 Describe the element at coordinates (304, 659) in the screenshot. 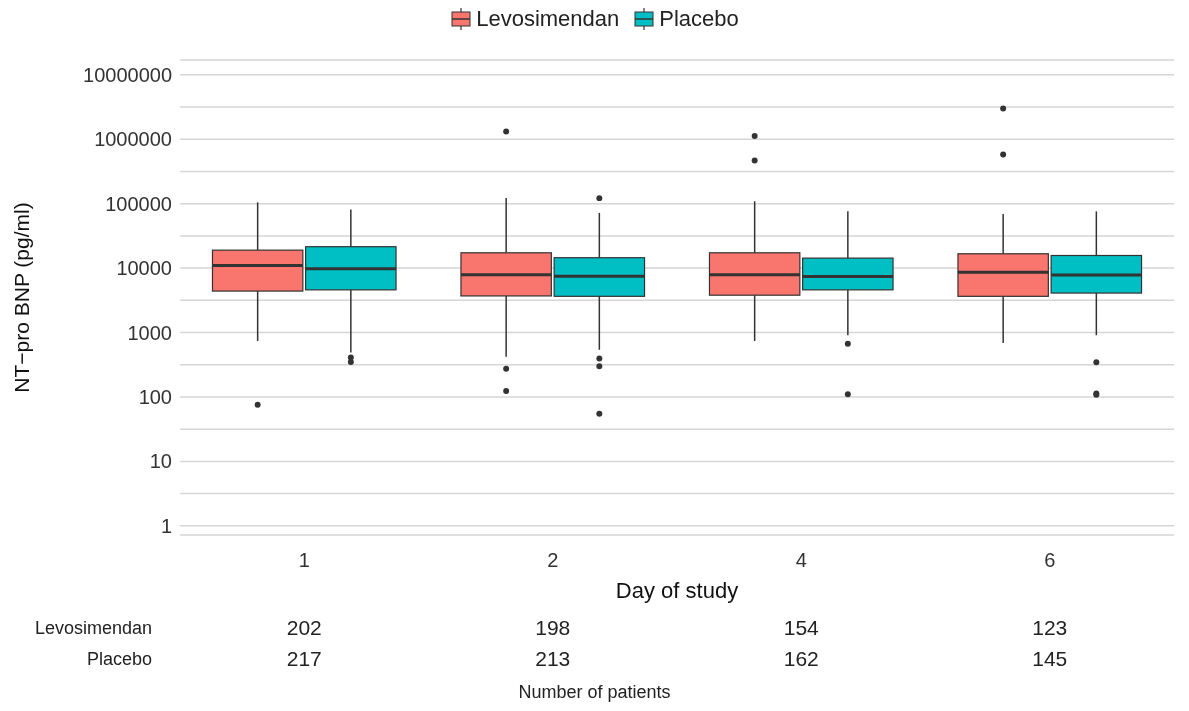

I see `text: 217` at that location.